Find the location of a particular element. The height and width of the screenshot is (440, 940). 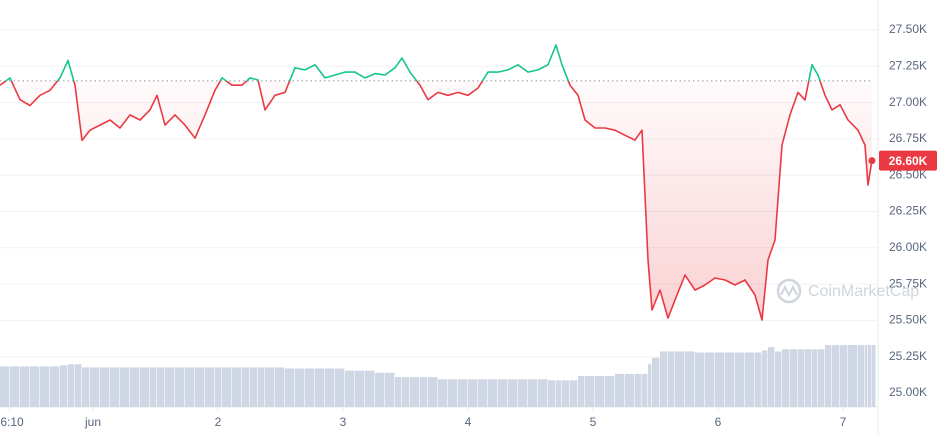

watermark: CoinMarketCap is located at coordinates (847, 291).